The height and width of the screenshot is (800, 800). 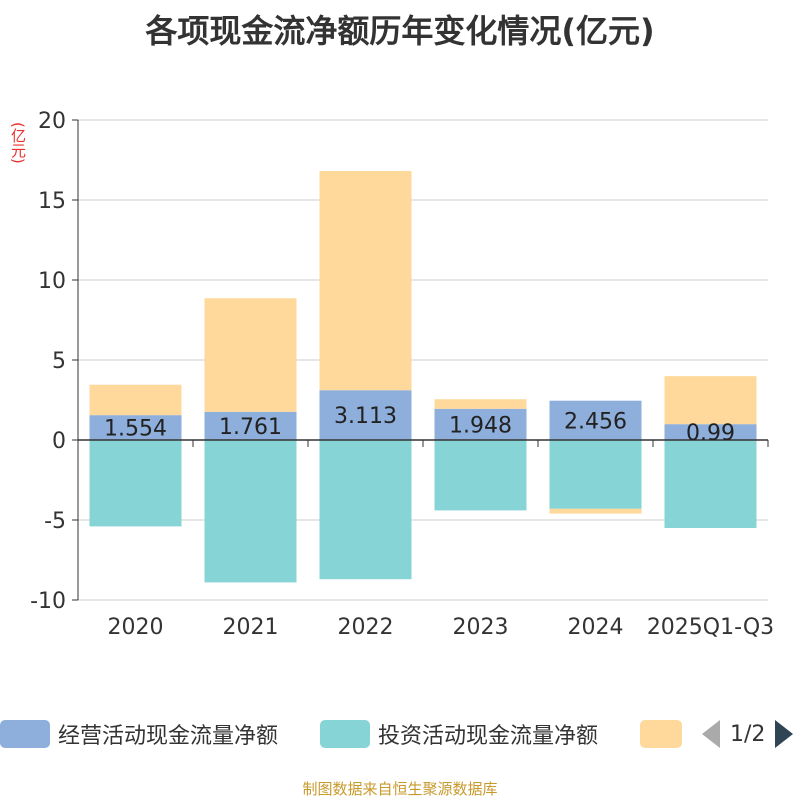 I want to click on legend-swatch-investing, so click(x=345, y=734).